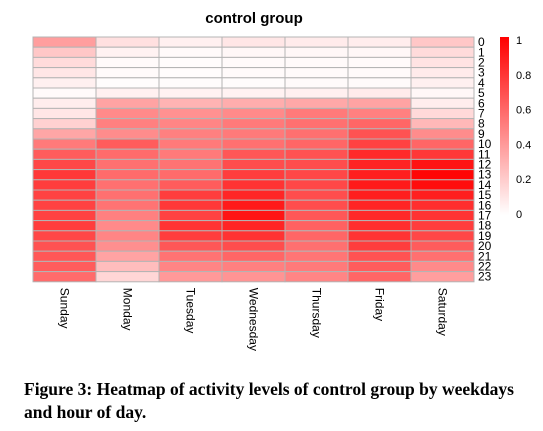 Image resolution: width=543 pixels, height=431 pixels. What do you see at coordinates (504, 126) in the screenshot?
I see `color-legend-bar` at bounding box center [504, 126].